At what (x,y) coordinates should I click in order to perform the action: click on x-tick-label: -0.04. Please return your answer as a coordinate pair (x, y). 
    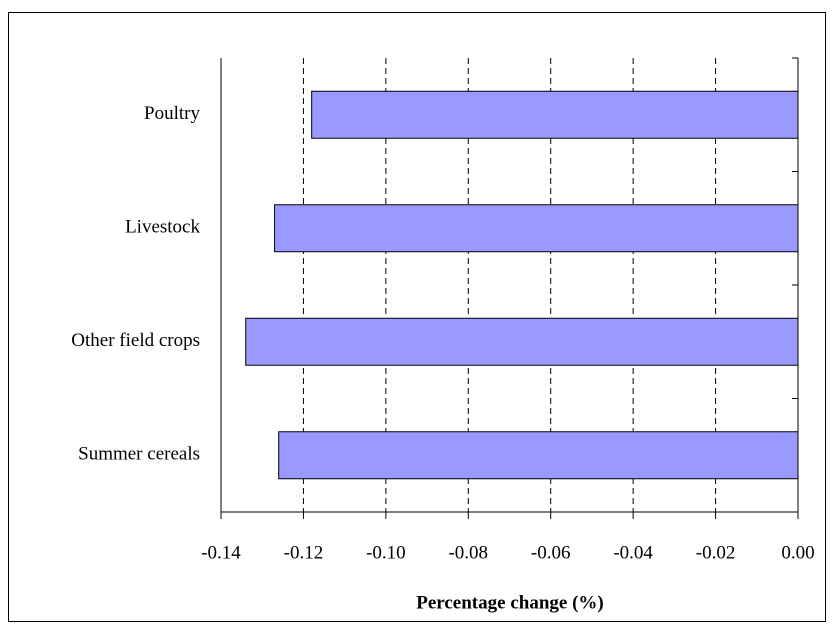
    Looking at the image, I should click on (633, 552).